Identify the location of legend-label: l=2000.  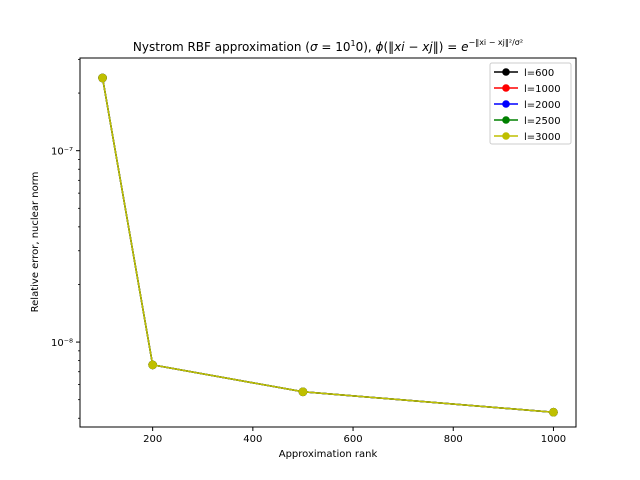
(542, 105).